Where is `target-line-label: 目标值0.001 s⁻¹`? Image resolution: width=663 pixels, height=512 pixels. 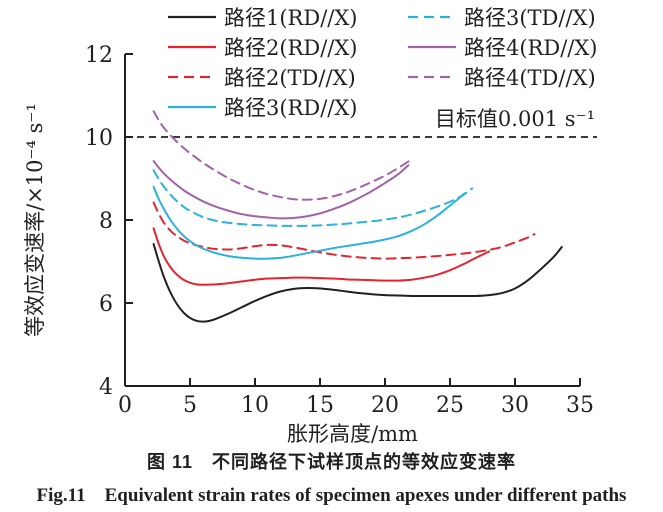 target-line-label: 目标值0.001 s⁻¹ is located at coordinates (515, 119).